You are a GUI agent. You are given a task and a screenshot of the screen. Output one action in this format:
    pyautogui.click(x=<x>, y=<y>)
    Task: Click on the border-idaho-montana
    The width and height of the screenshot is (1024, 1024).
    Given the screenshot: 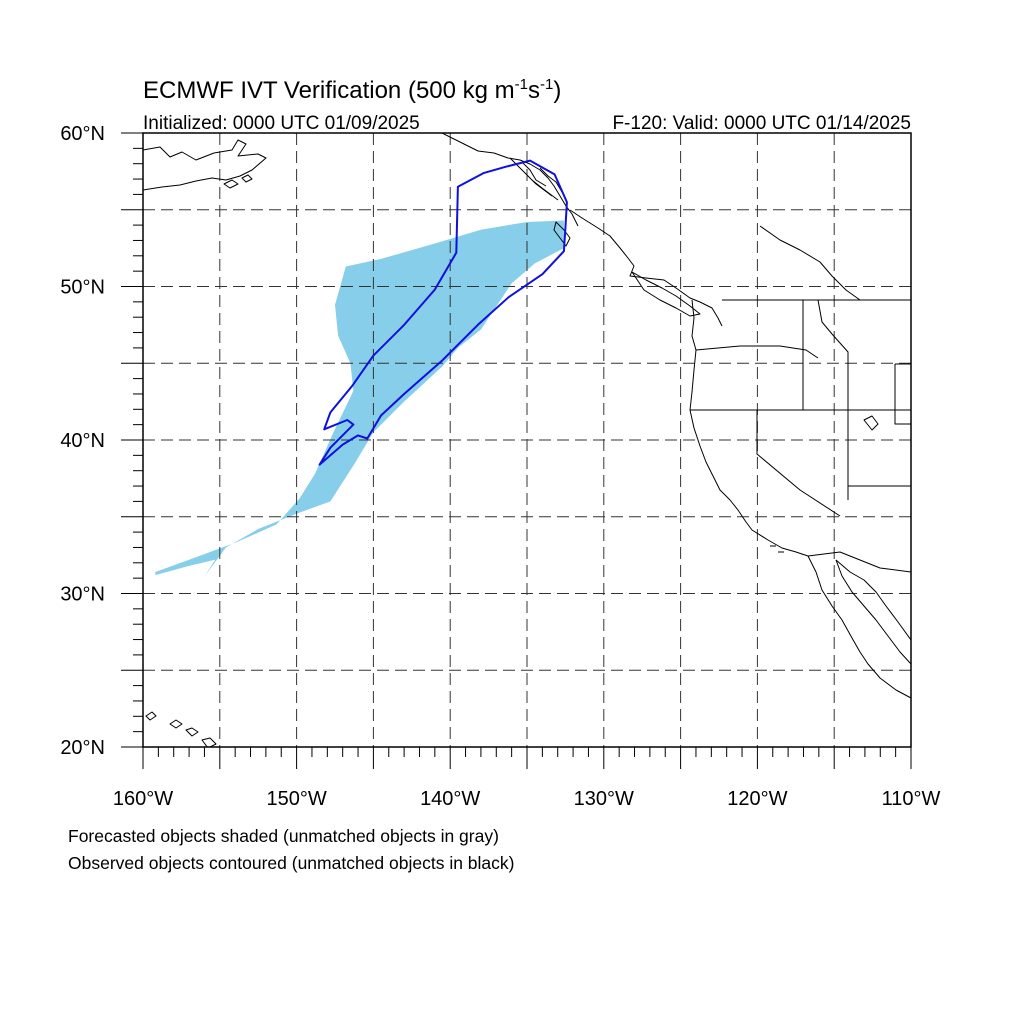 What is the action you would take?
    pyautogui.click(x=833, y=354)
    